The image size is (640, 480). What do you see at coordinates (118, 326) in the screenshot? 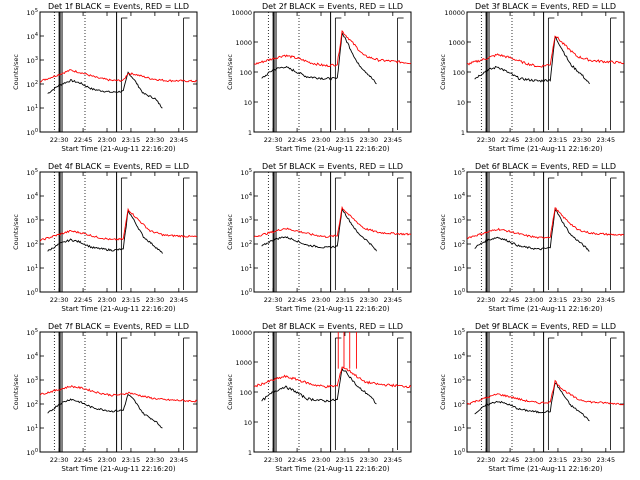
I see `chart-title: Det 7f BLACK = Events, RED = LLD` at bounding box center [118, 326].